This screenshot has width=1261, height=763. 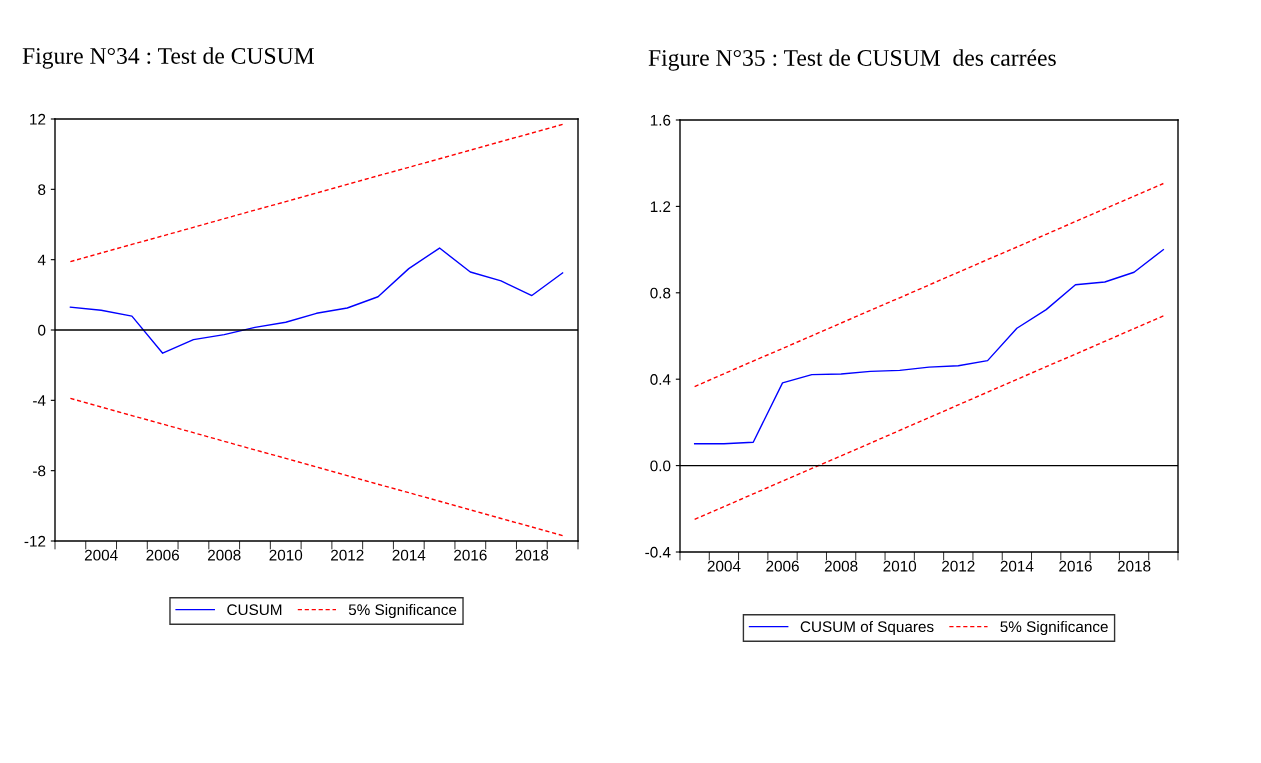 I want to click on y-tick-label: 0.8, so click(x=660, y=293).